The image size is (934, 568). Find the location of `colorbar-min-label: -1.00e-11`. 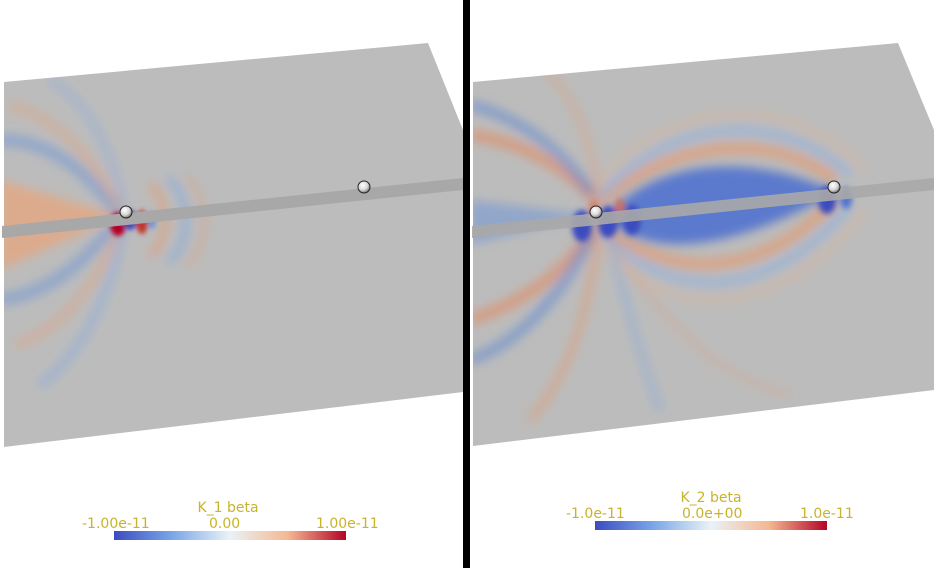

colorbar-min-label: -1.00e-11 is located at coordinates (116, 524).